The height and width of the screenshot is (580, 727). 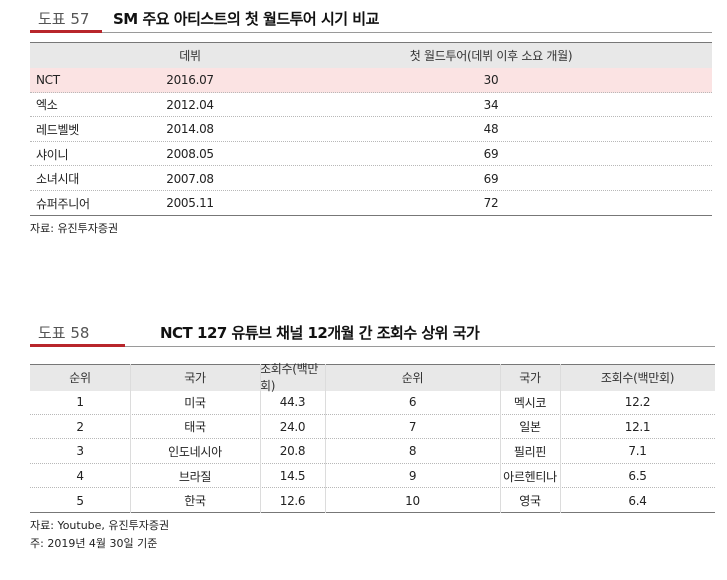 I want to click on table-cell: 6.5, so click(x=637, y=476).